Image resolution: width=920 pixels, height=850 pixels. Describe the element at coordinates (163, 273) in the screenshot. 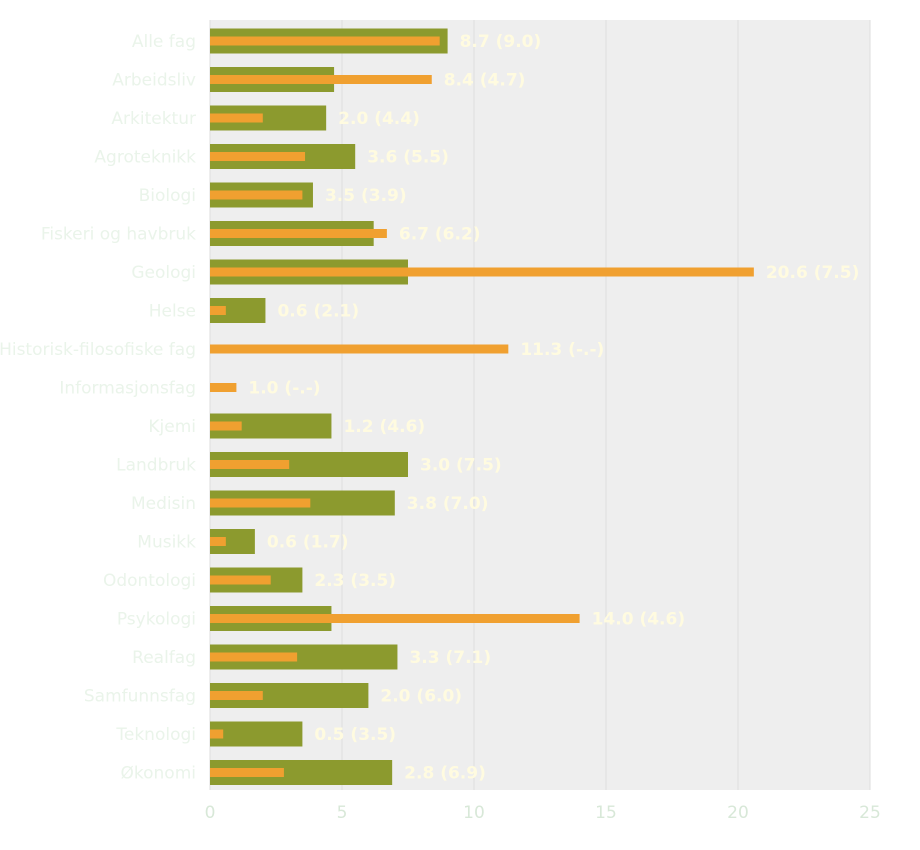

I see `category-label: Geologi` at that location.